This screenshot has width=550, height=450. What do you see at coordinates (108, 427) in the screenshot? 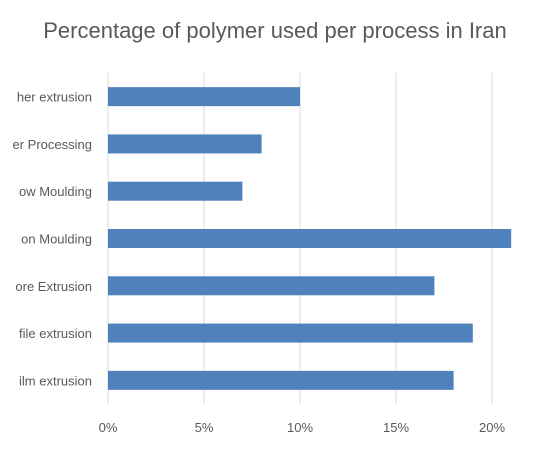
I see `x-tick-label-0: 0%` at bounding box center [108, 427].